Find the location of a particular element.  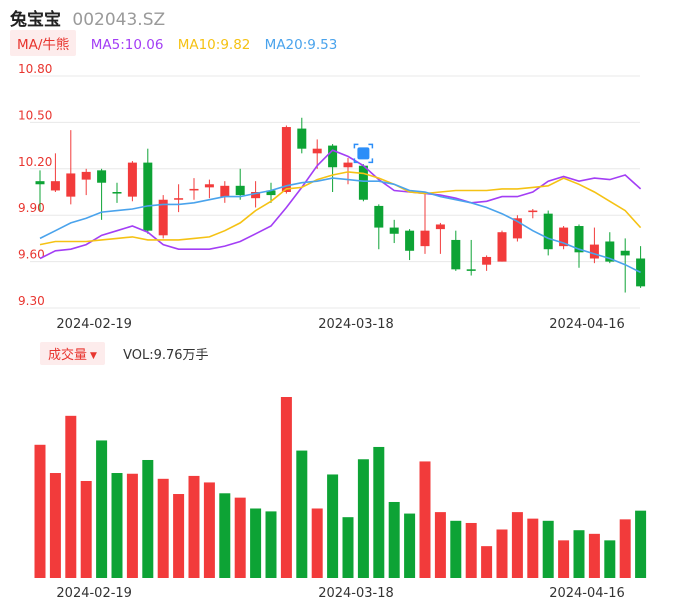

volume-date-label: 2024-03-18 is located at coordinates (356, 593).